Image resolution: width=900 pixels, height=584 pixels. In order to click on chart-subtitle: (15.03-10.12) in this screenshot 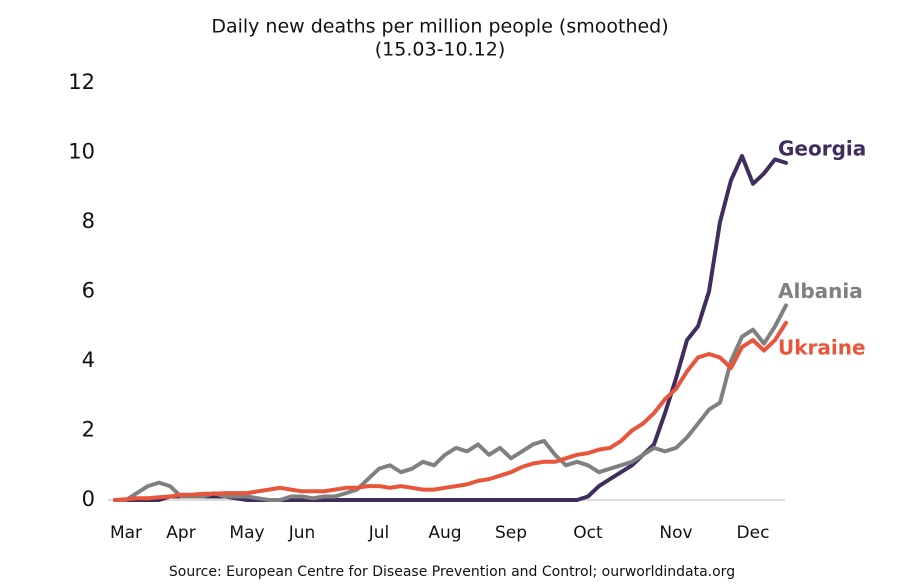, I will do `click(440, 50)`.